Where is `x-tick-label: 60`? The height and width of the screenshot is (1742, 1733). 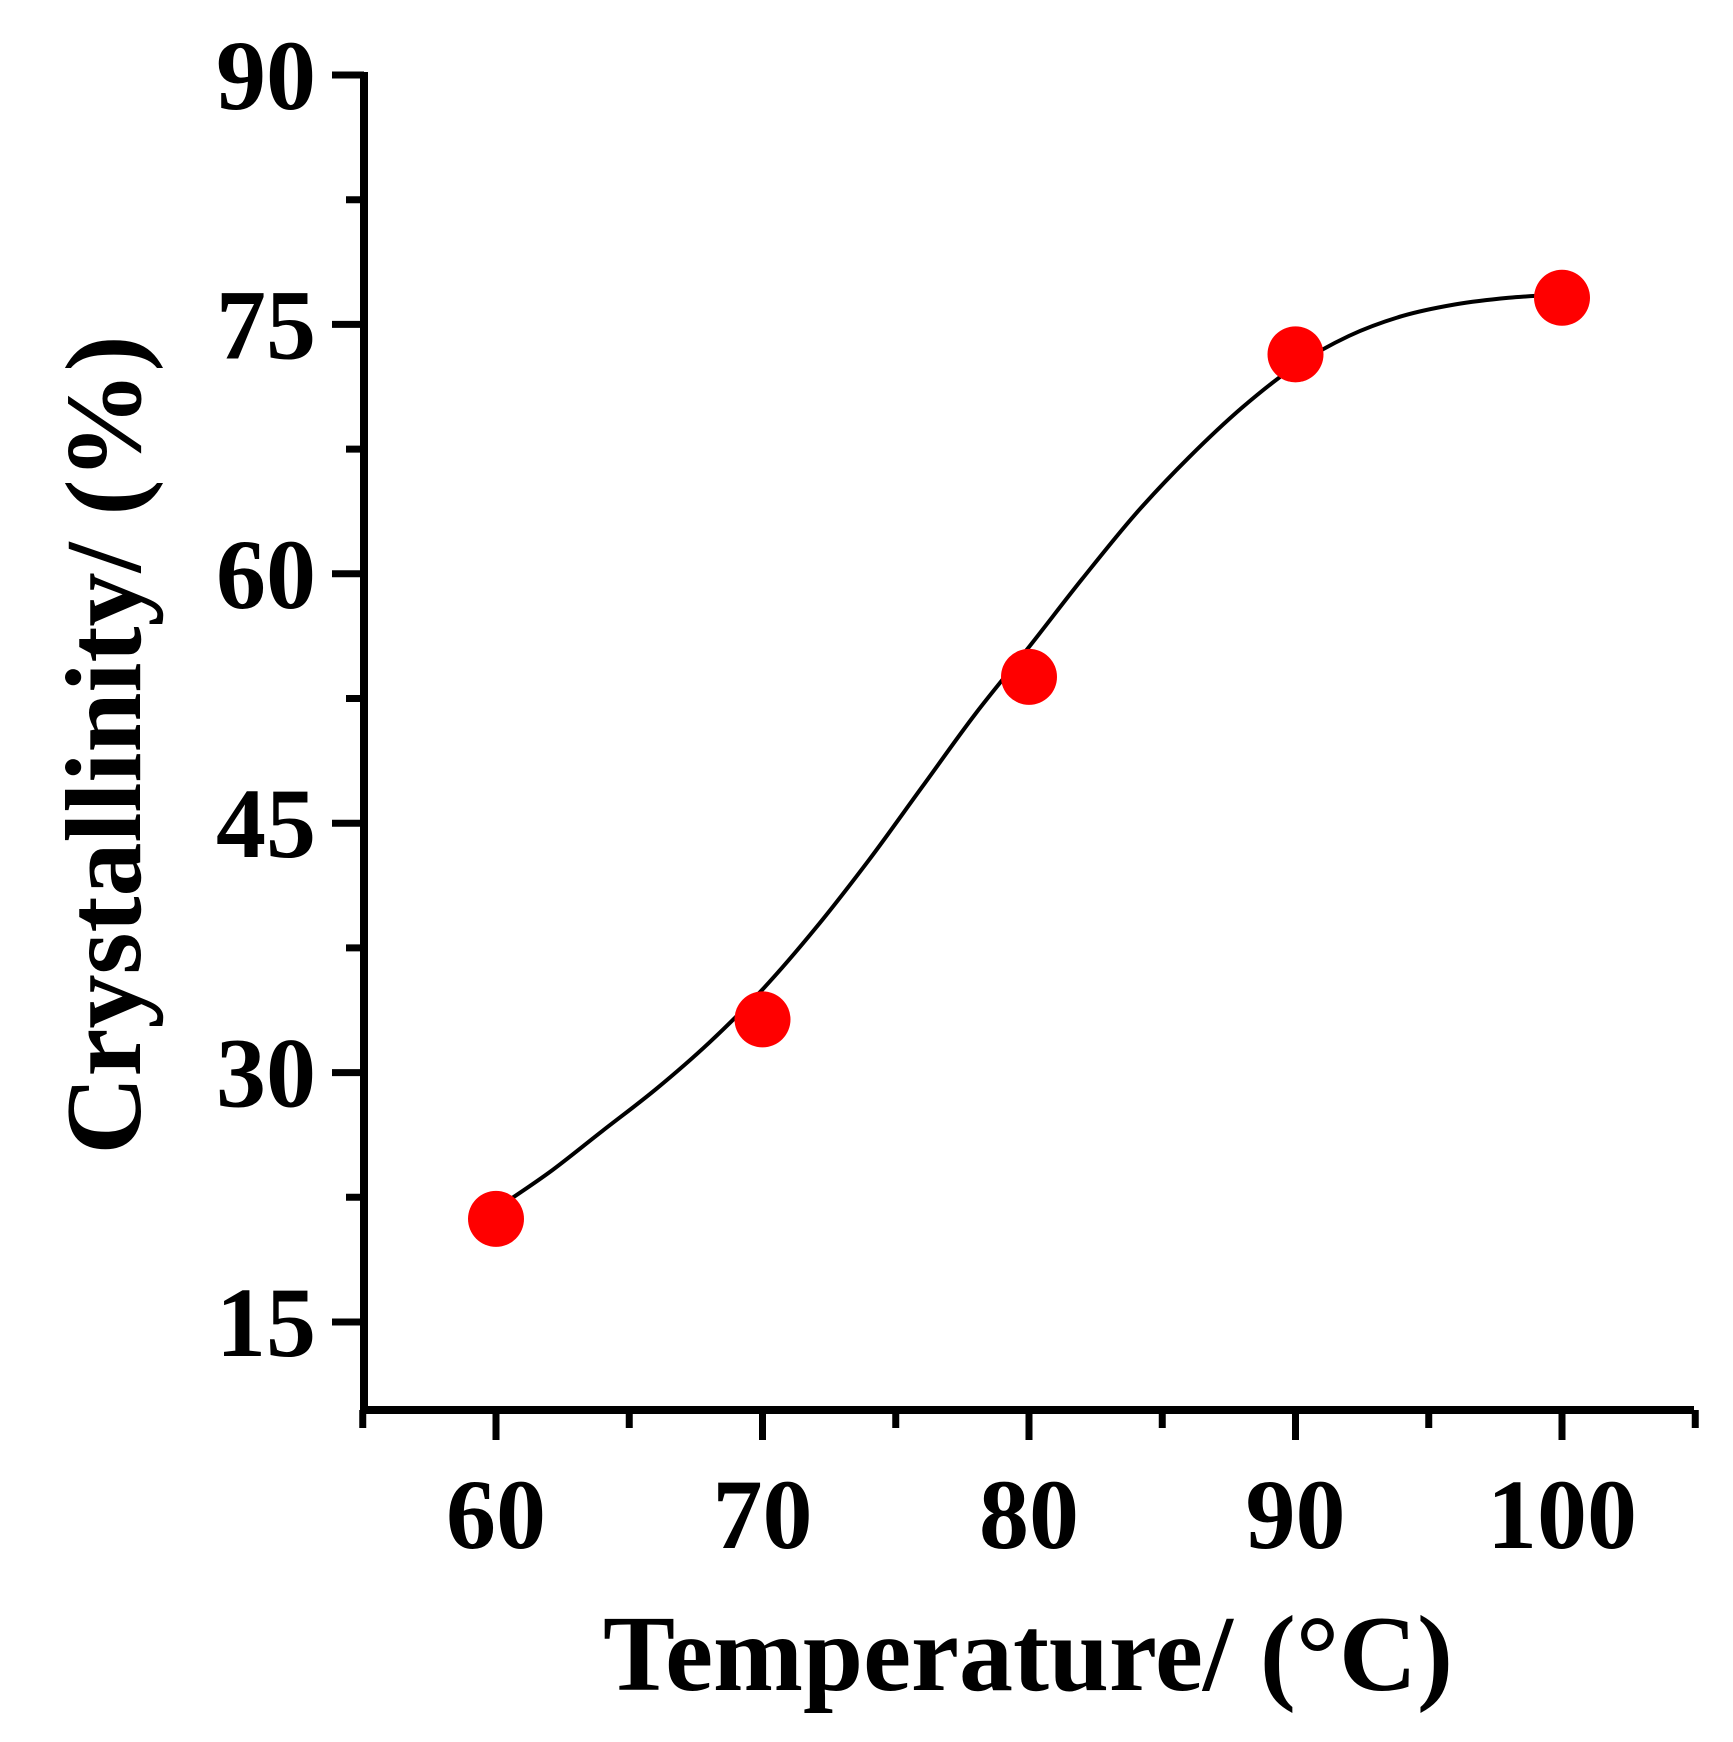
x-tick-label: 60 is located at coordinates (496, 1514).